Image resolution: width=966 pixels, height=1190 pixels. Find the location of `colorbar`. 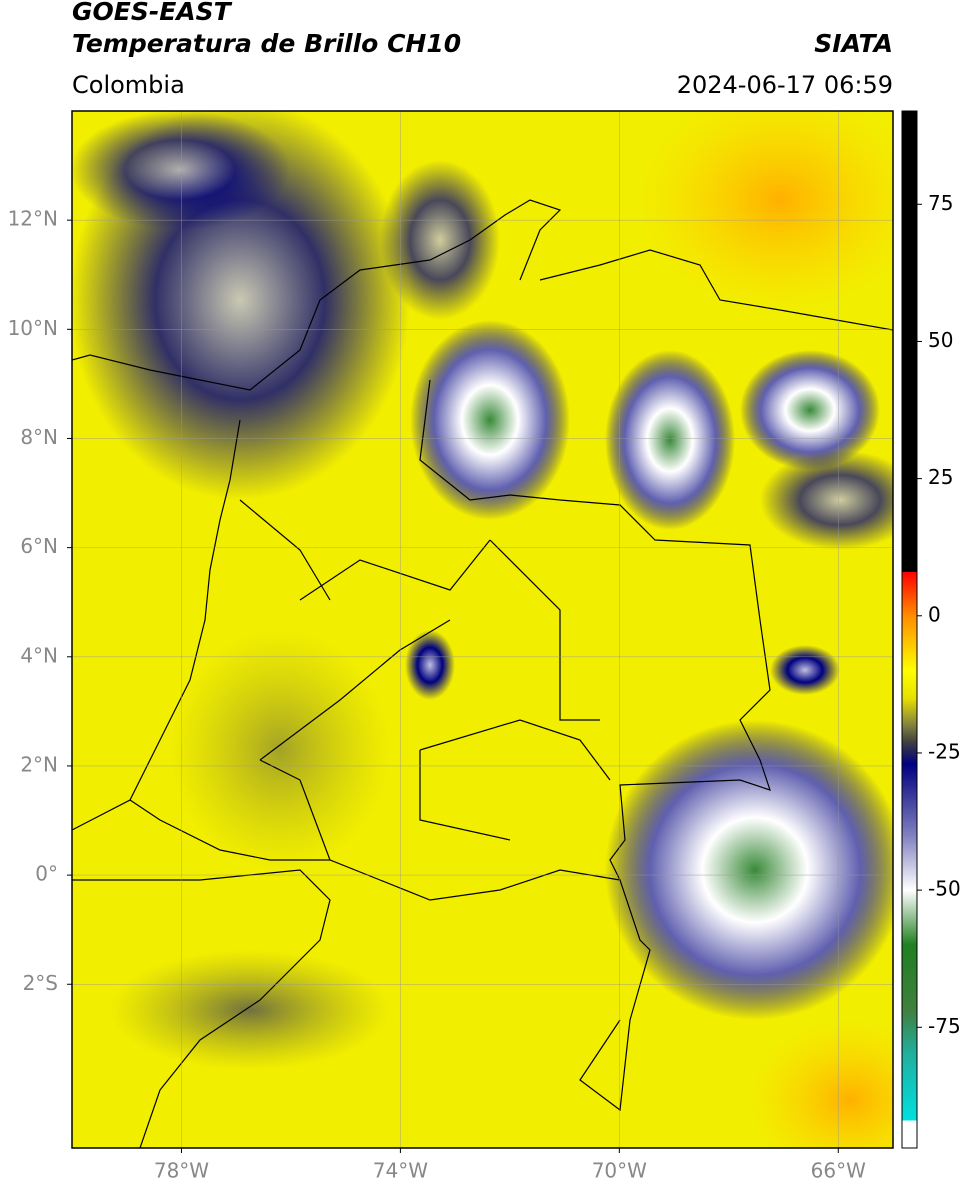

colorbar is located at coordinates (909, 629).